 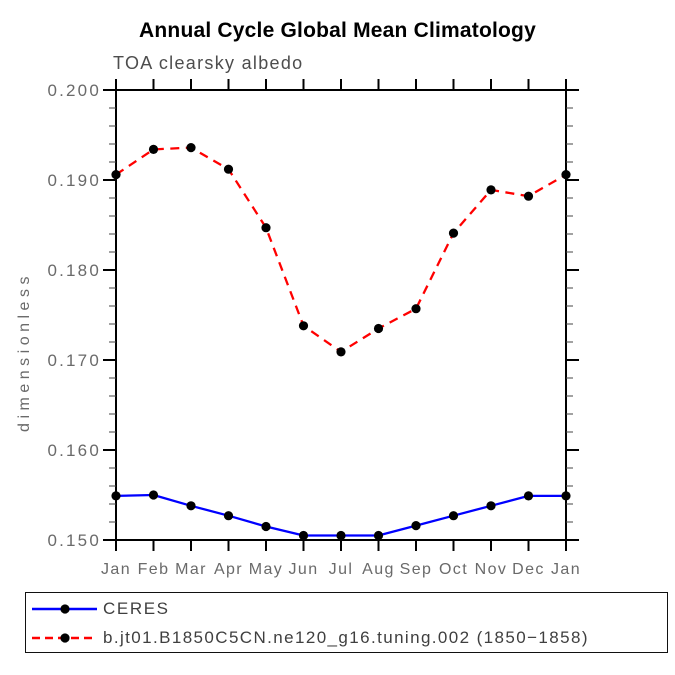 I want to click on ceres-sample-marker, so click(x=65, y=608).